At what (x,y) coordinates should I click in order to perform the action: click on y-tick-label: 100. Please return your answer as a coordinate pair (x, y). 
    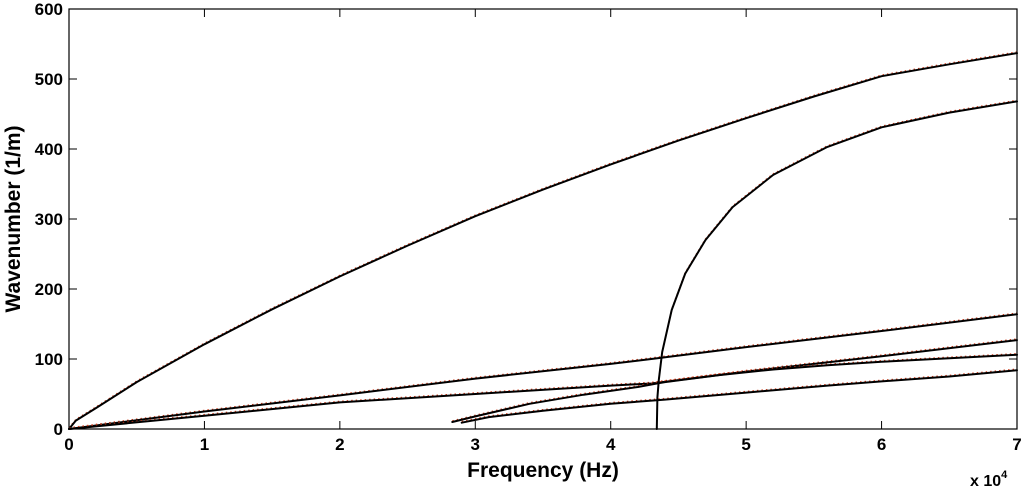
    Looking at the image, I should click on (49, 359).